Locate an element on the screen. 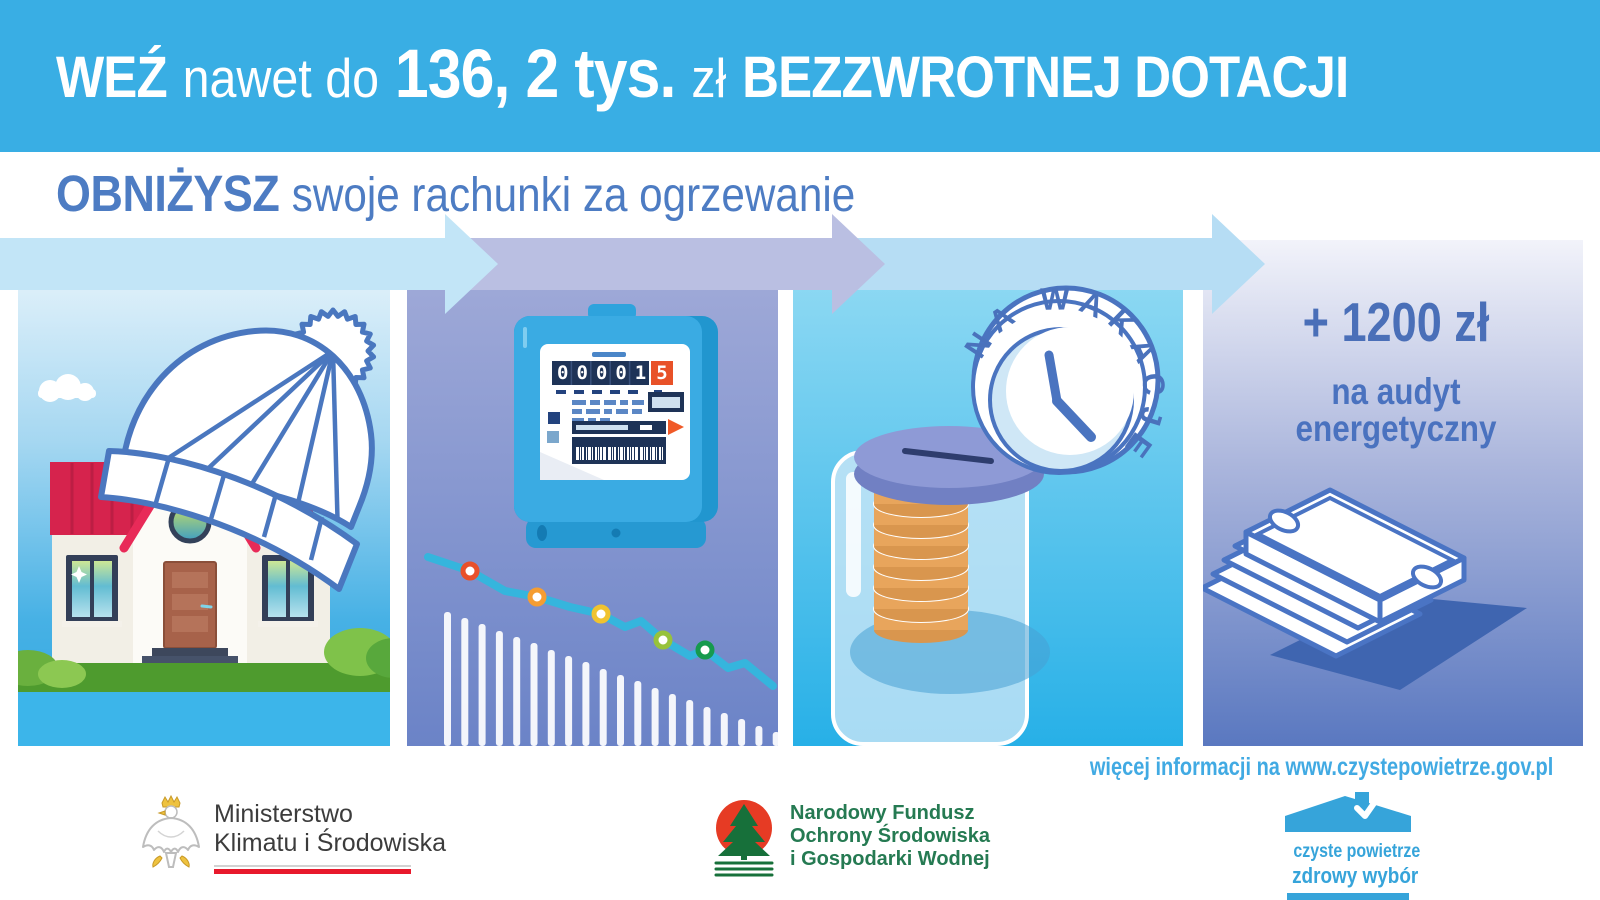 Image resolution: width=1600 pixels, height=900 pixels. house-illustration is located at coordinates (204, 526).